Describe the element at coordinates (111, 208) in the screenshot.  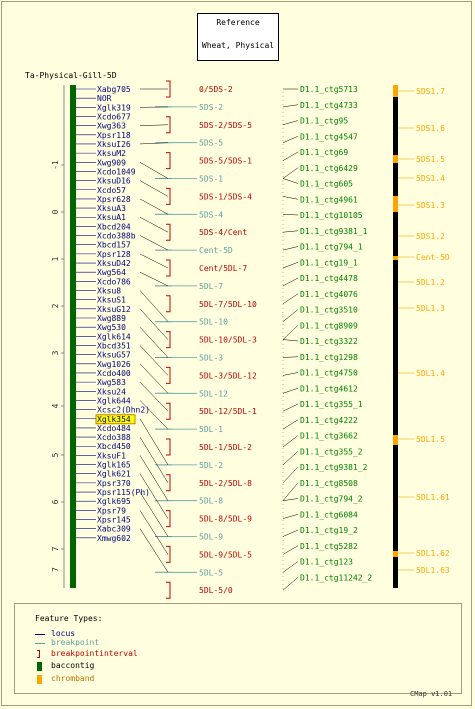
I see `locus-label: XksuA3` at that location.